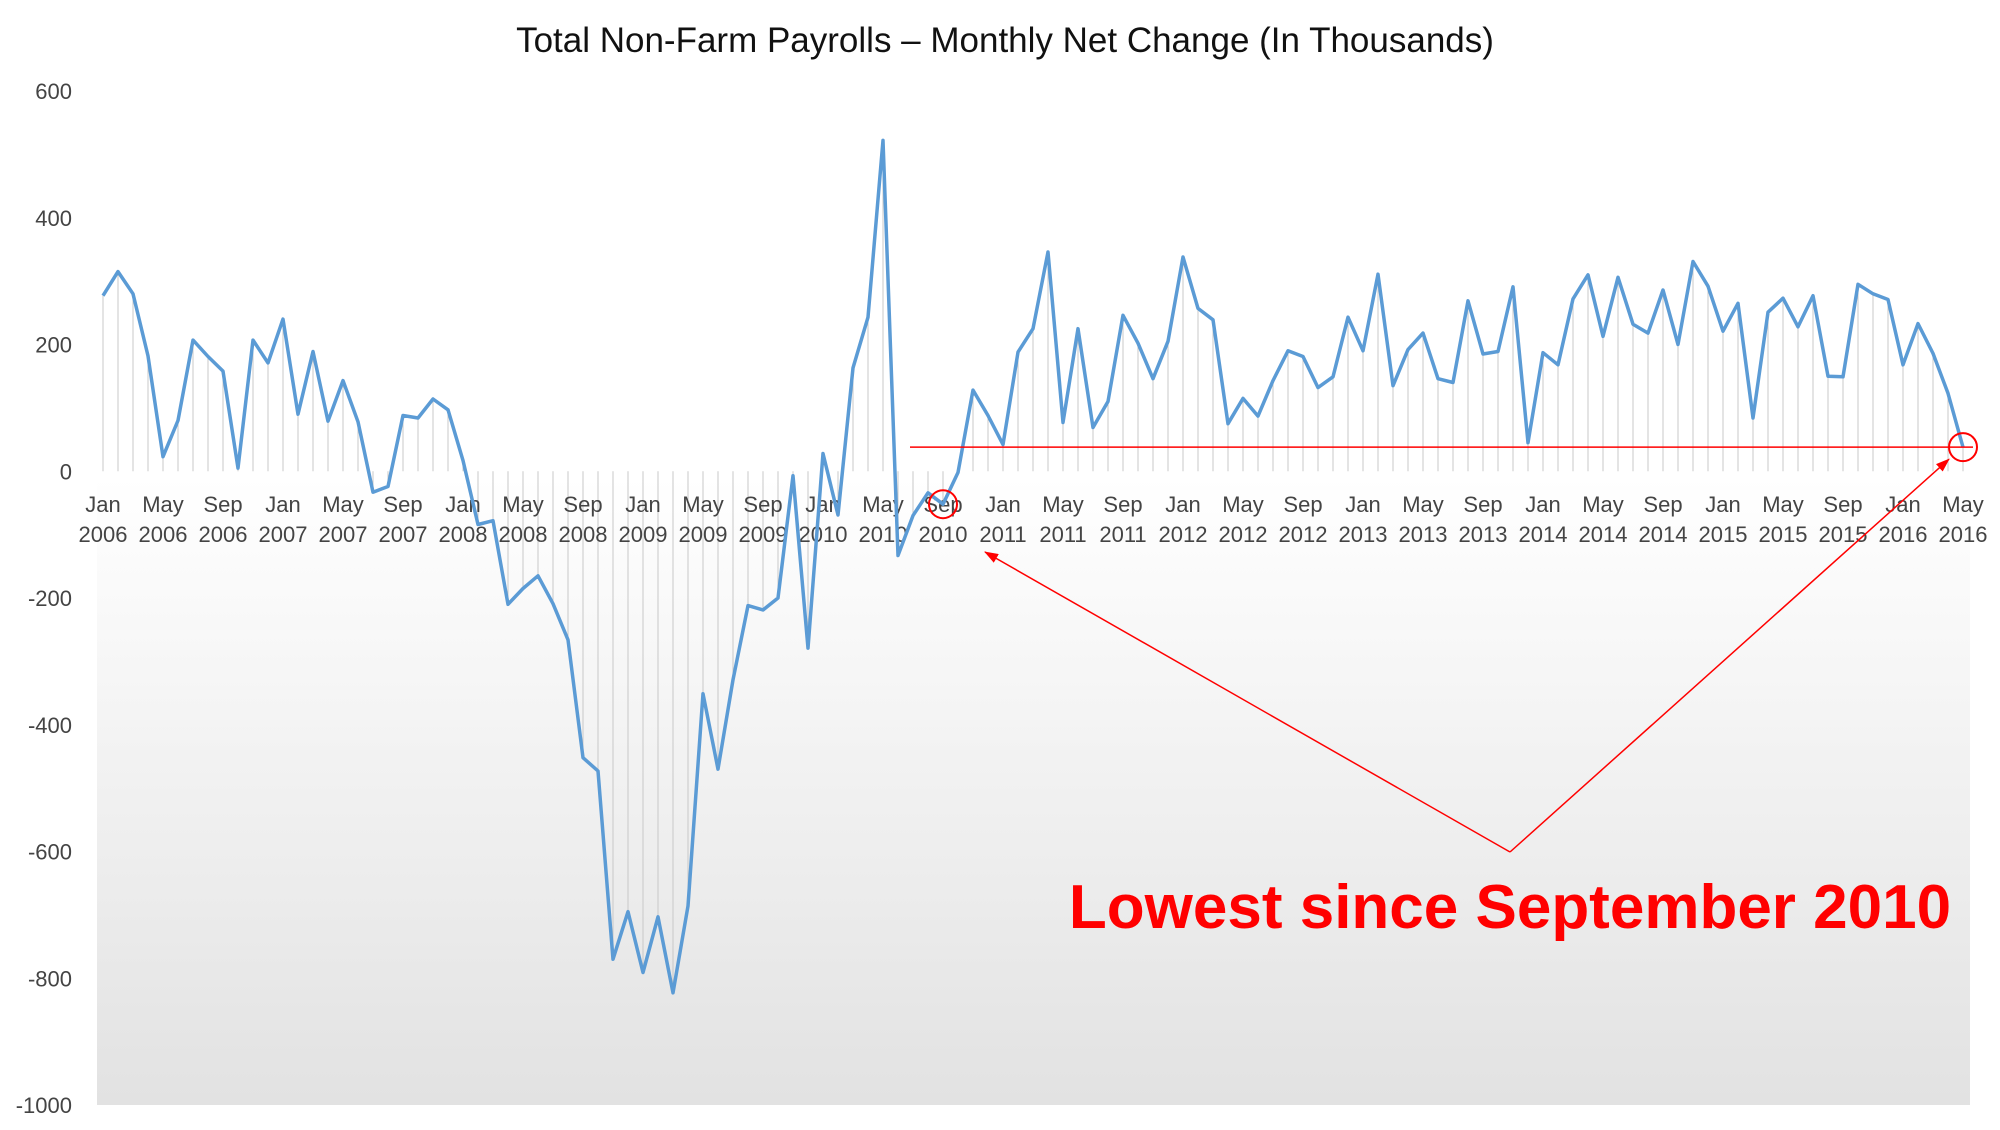 This screenshot has width=2000, height=1130. What do you see at coordinates (343, 519) in the screenshot?
I see `x-tick-label: May 2007` at bounding box center [343, 519].